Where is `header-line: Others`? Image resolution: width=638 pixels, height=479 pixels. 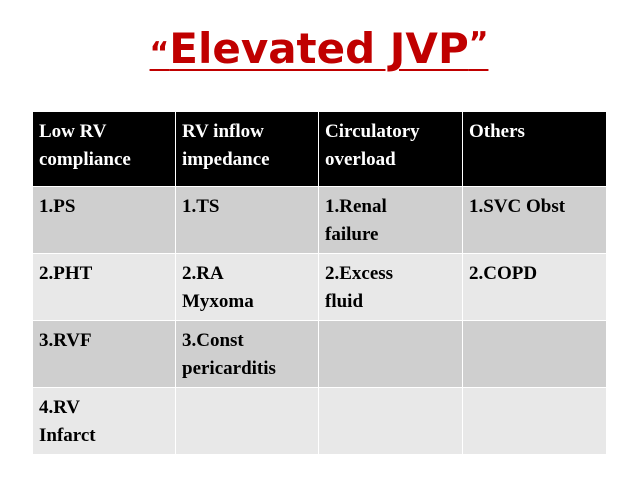 header-line: Others is located at coordinates (497, 131).